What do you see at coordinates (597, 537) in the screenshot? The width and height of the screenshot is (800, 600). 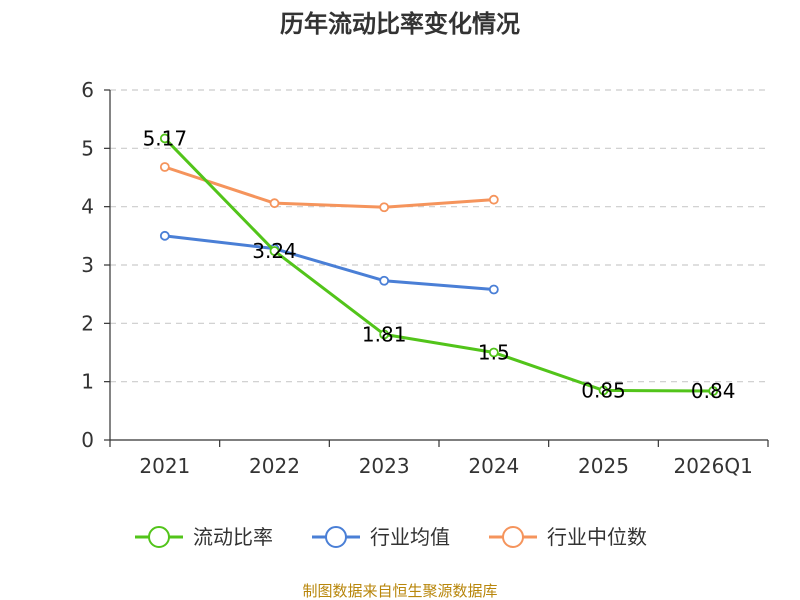 I see `legend-label: 行业中位数` at bounding box center [597, 537].